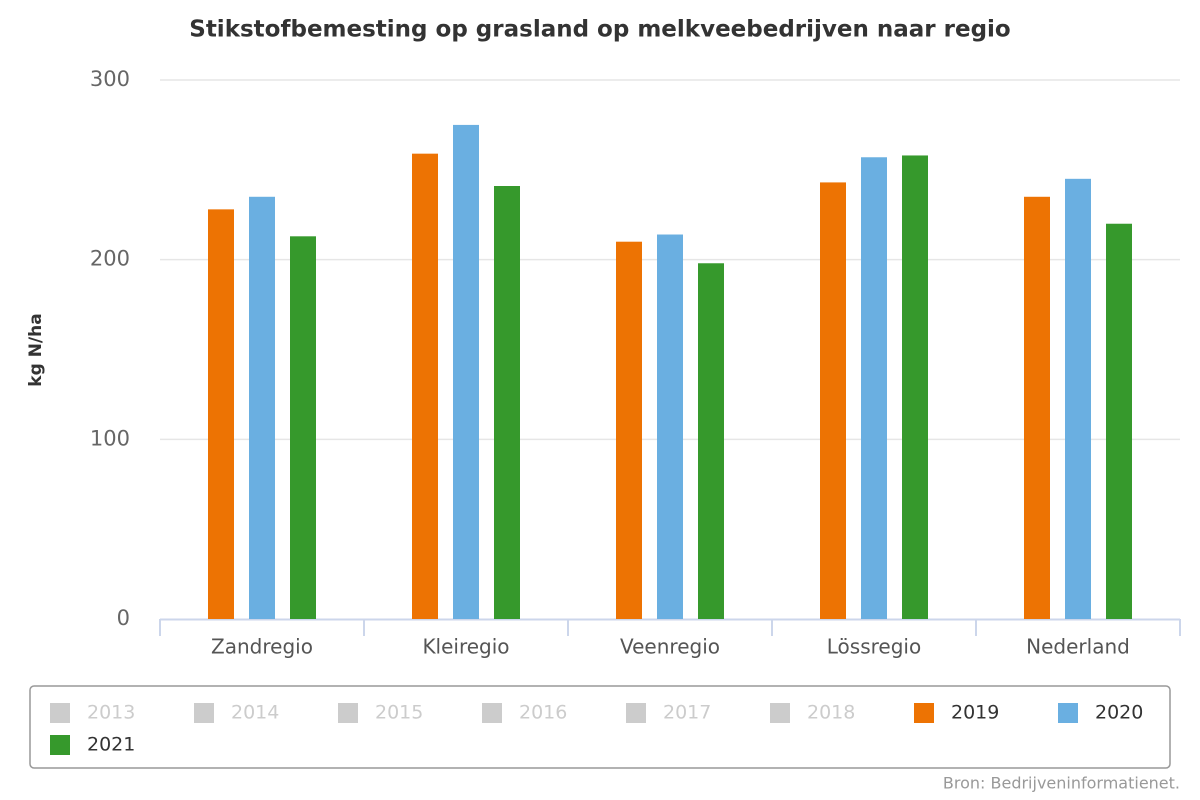  I want to click on legend-label: 2013, so click(111, 713).